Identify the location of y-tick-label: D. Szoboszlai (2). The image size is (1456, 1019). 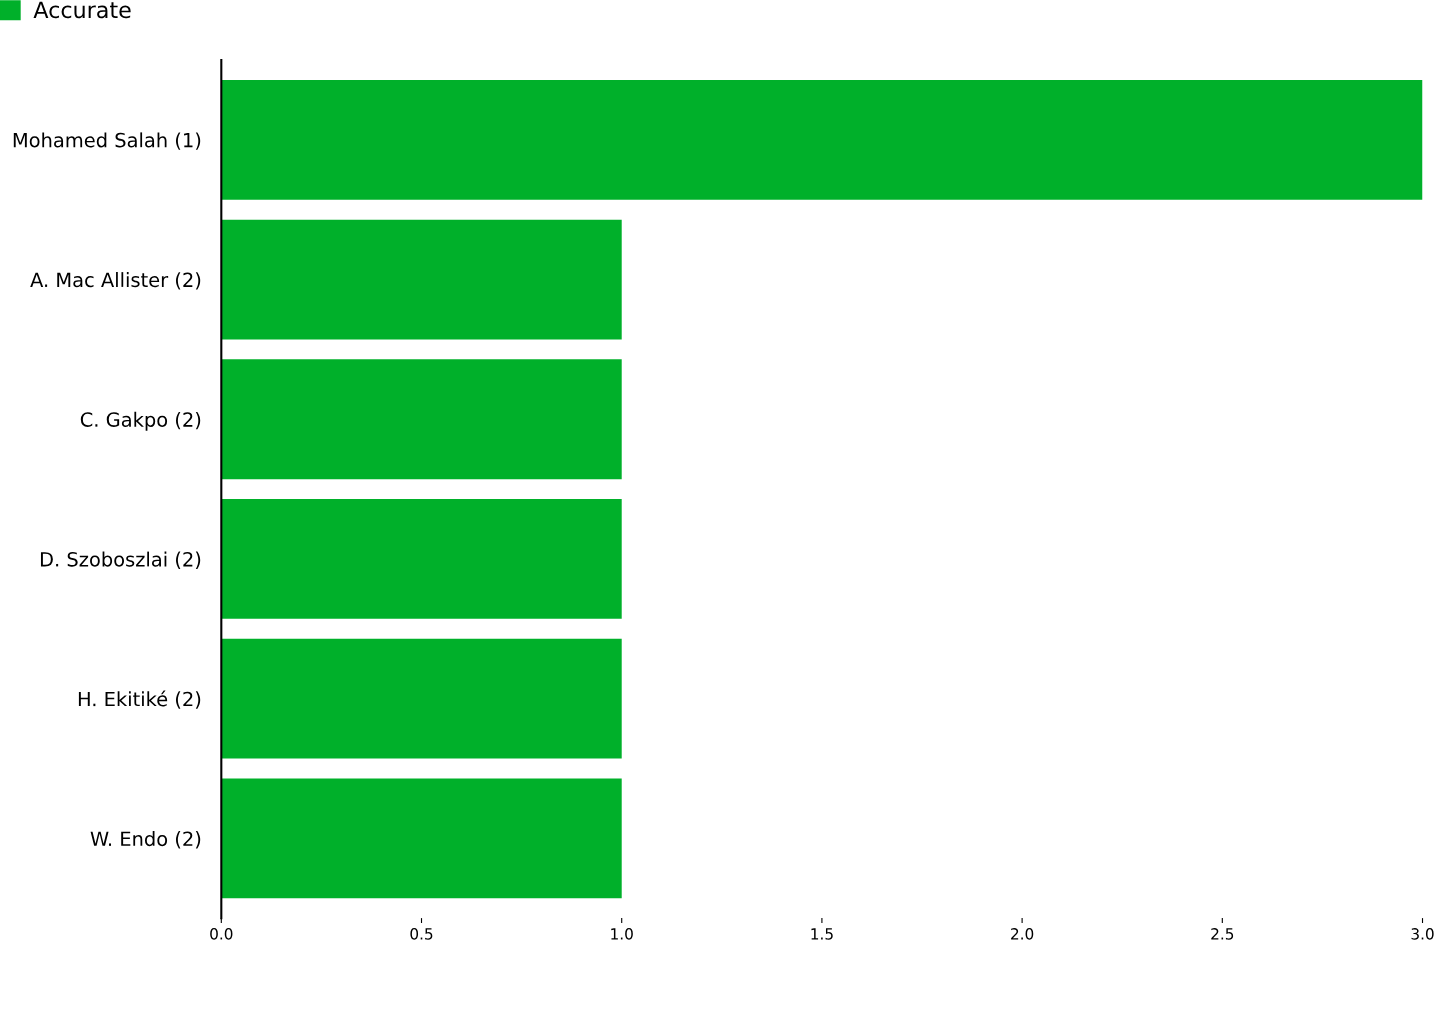
(120, 560).